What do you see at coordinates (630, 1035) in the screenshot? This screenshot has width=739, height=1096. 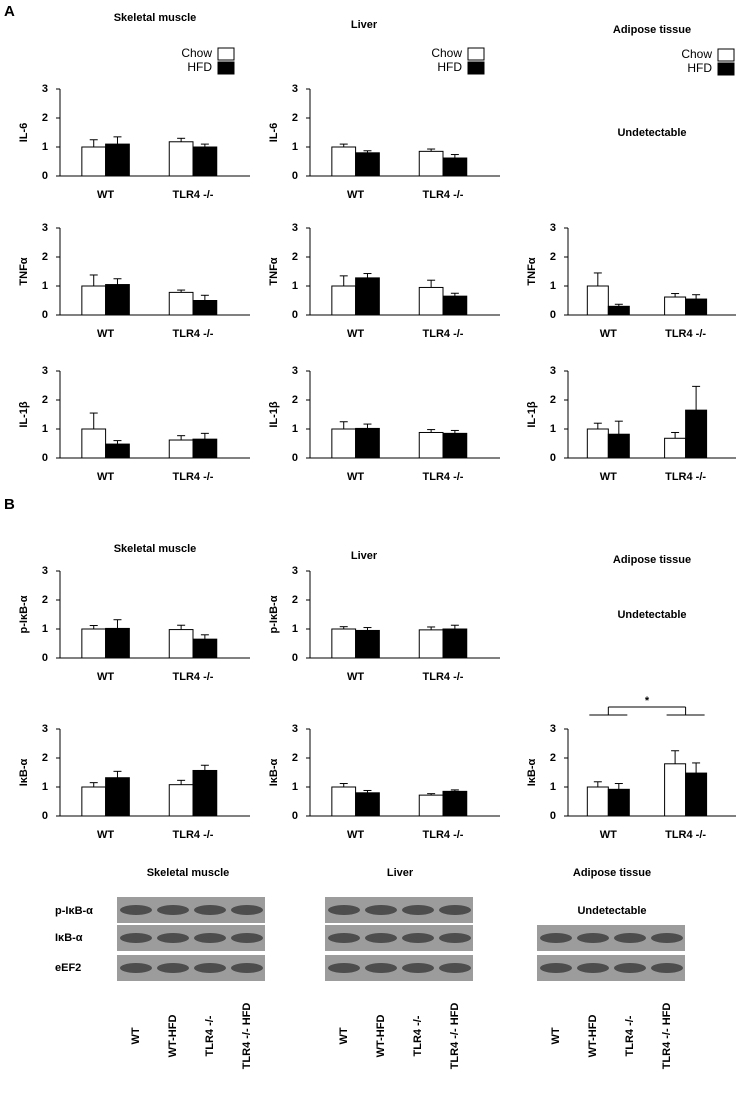 I see `lane-label: TLR4 -/-` at bounding box center [630, 1035].